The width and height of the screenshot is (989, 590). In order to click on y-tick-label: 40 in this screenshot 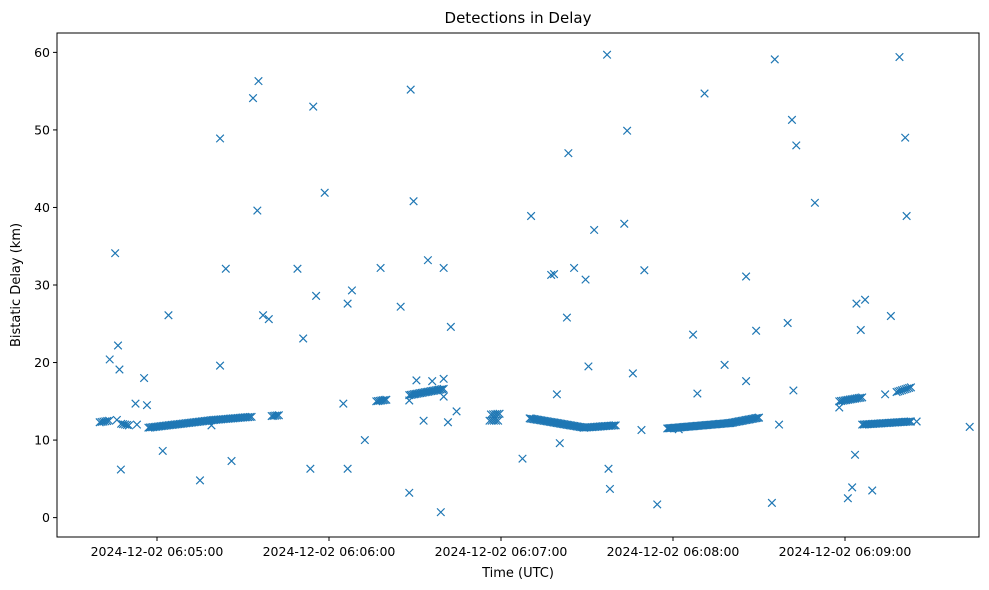, I will do `click(42, 207)`.